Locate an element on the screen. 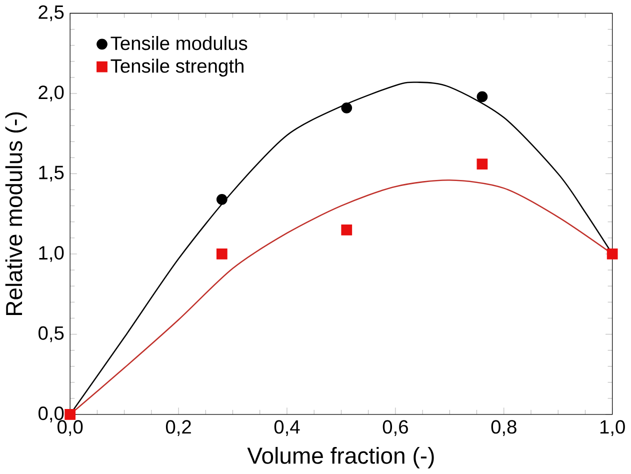 The height and width of the screenshot is (474, 631). y-tick-label: 0,0 is located at coordinates (51, 414).